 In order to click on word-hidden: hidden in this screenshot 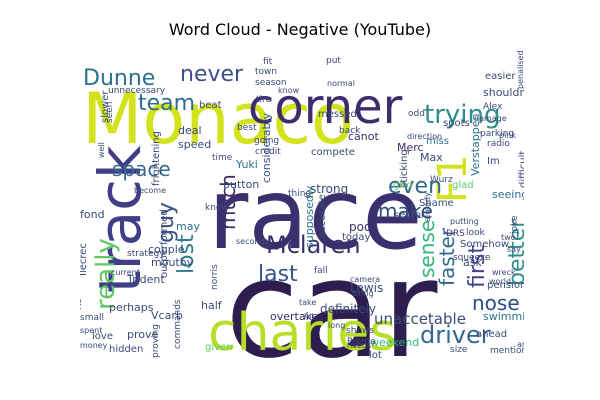, I will do `click(126, 349)`.